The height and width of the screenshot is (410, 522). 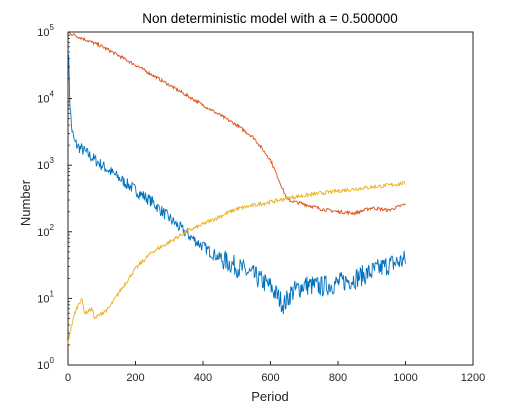 I want to click on x-tick-label: 1200, so click(x=473, y=378).